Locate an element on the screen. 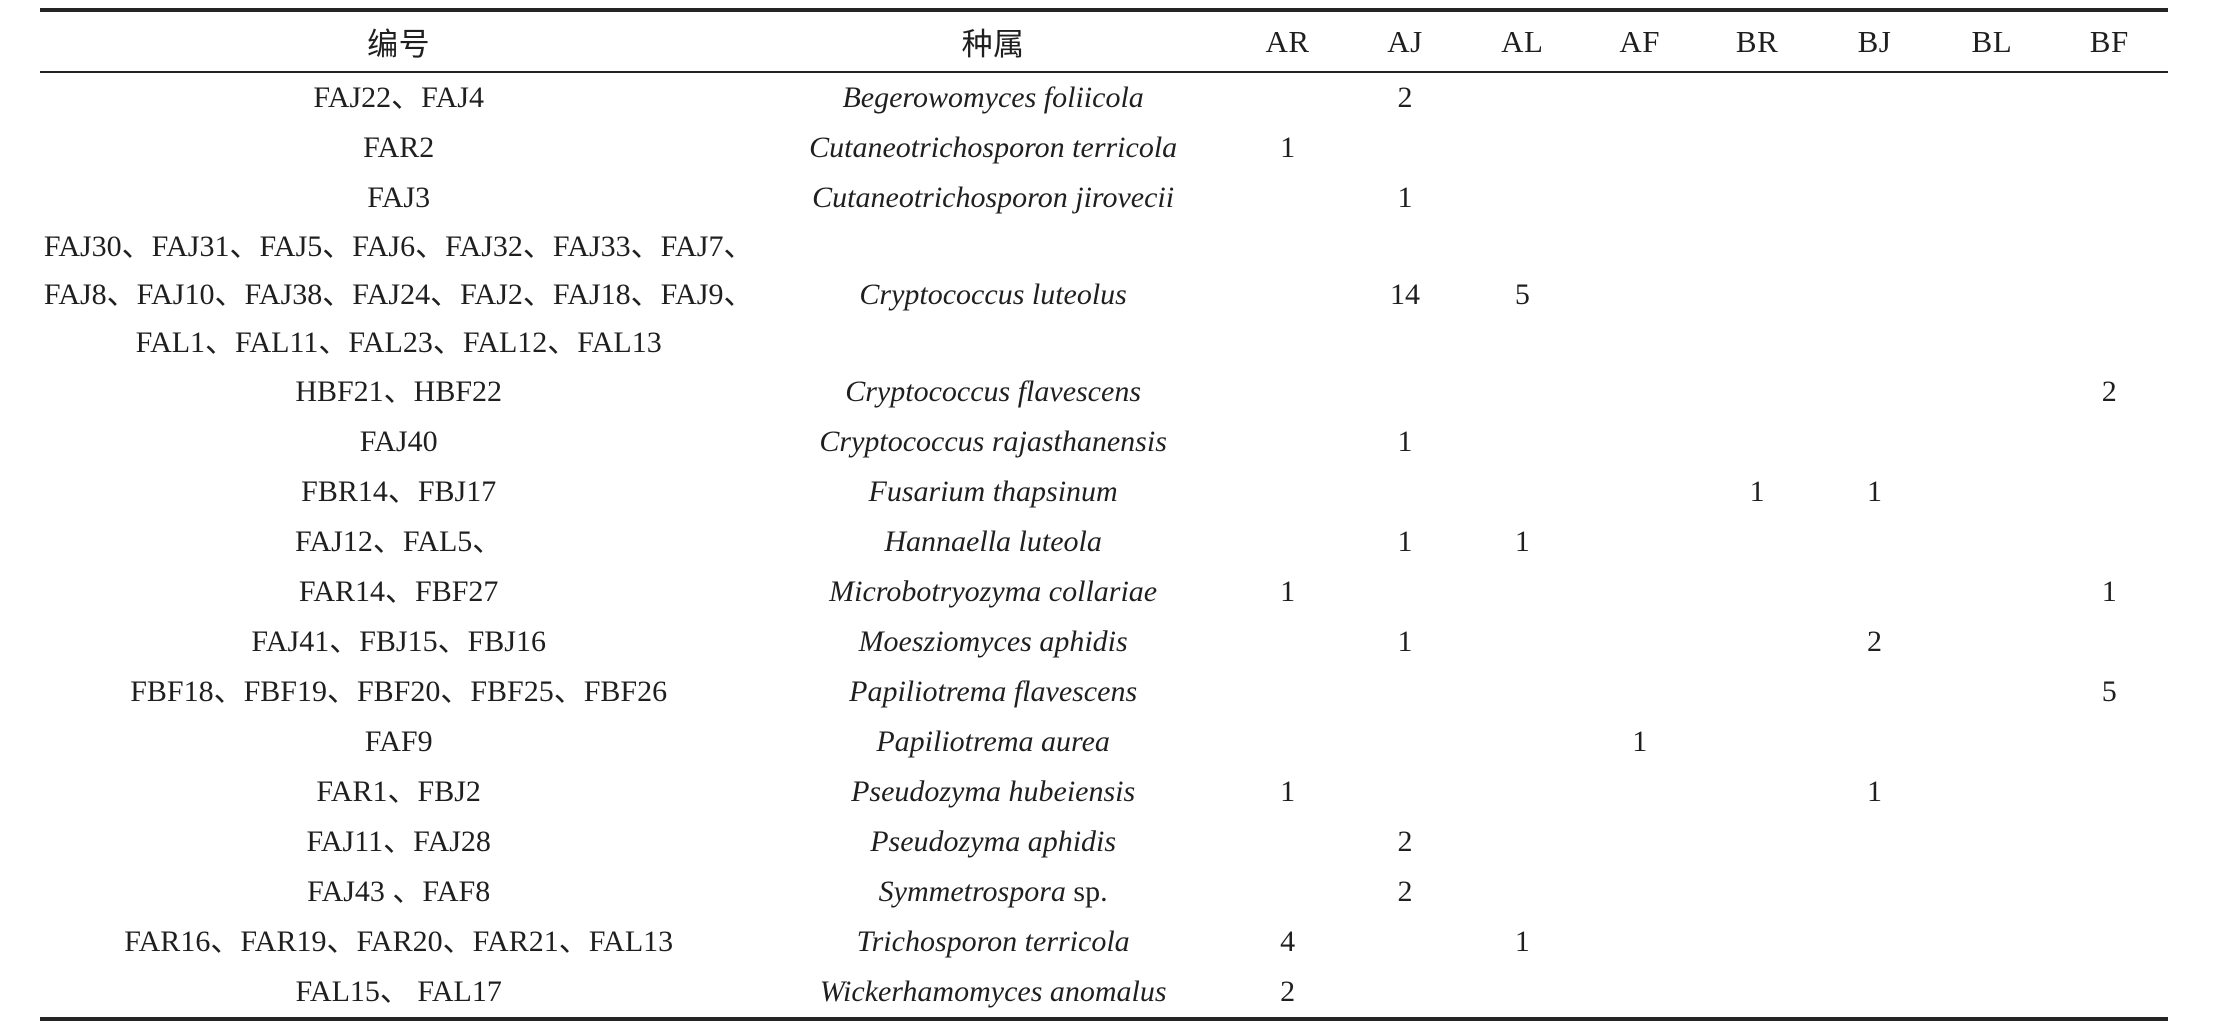 This screenshot has height=1026, width=2228. species-name: Cutaneotrichosporon jirovecii is located at coordinates (993, 197).